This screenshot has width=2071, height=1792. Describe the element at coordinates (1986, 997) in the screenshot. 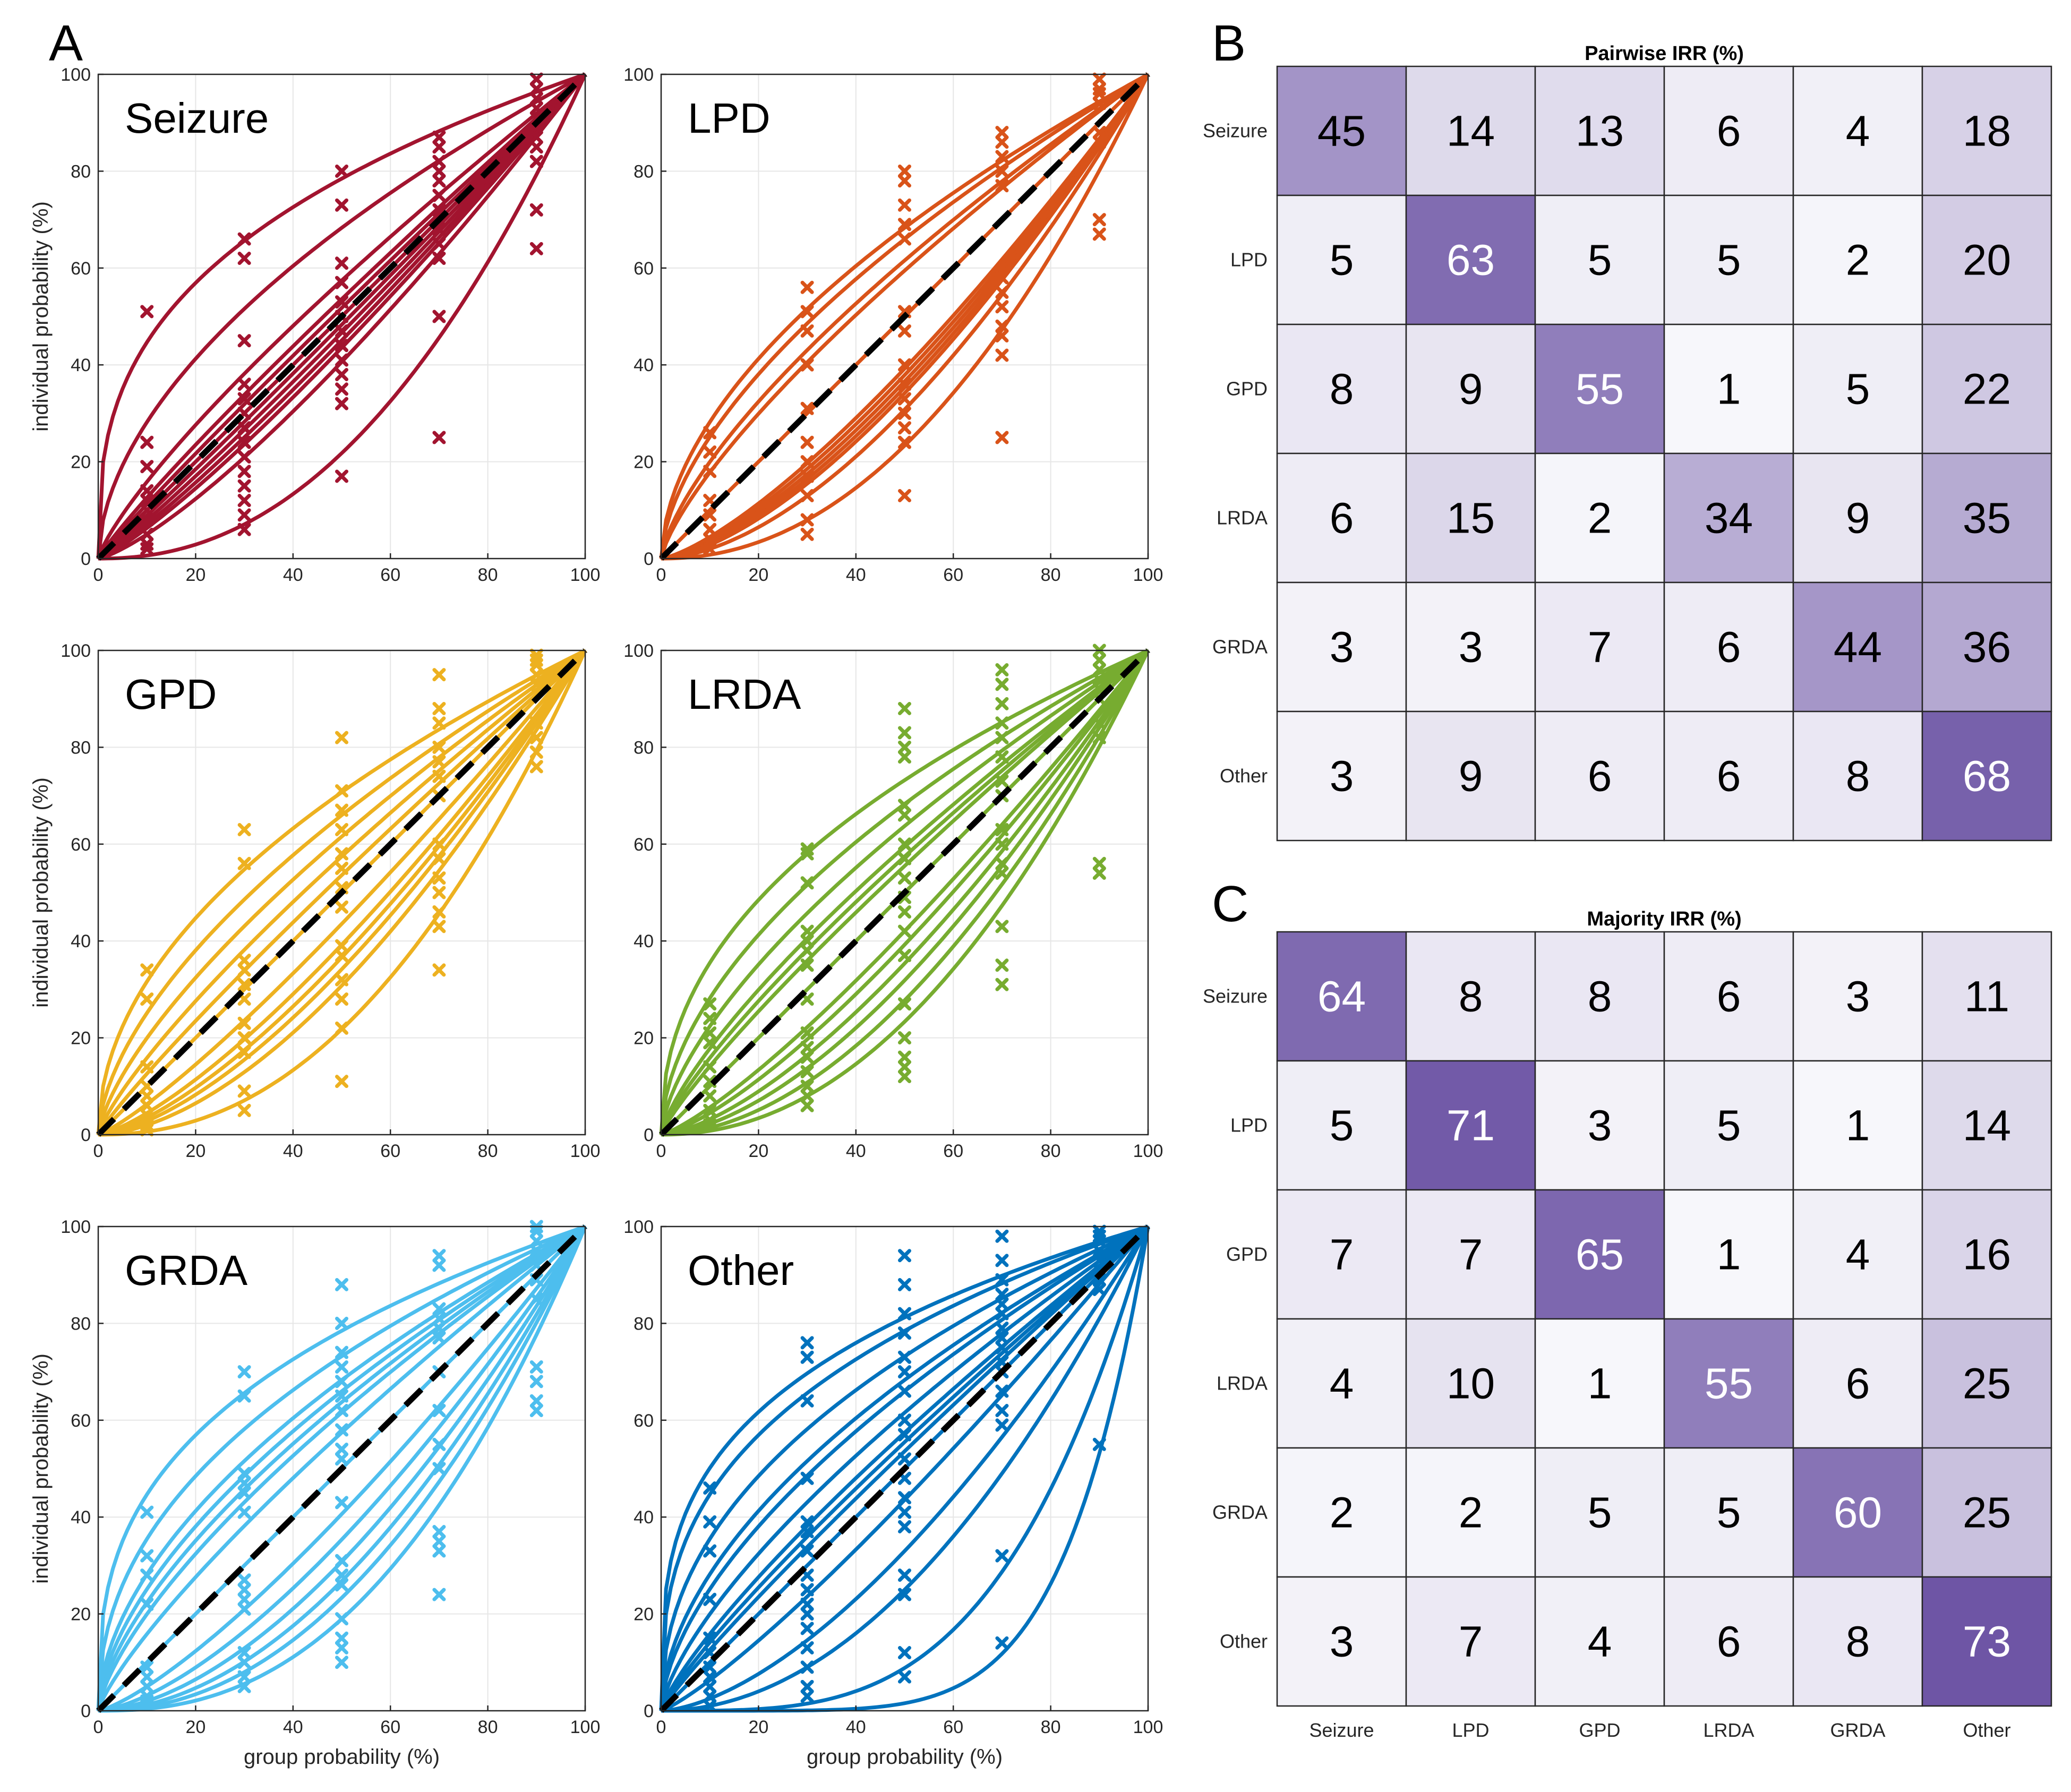

I see `heatmap-value: 11` at that location.